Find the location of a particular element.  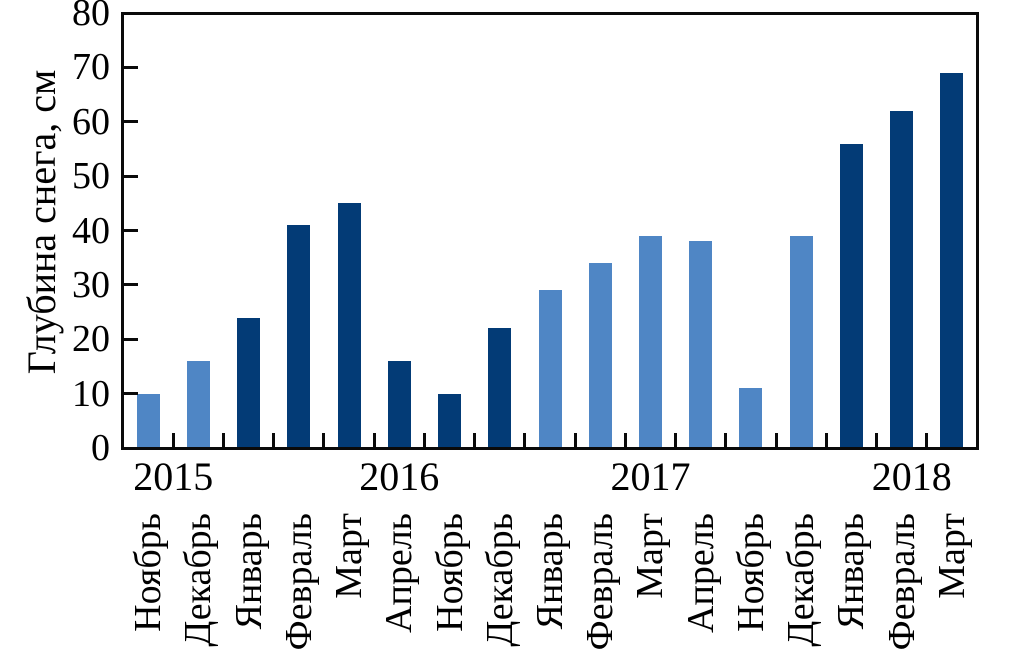

y-tick-label: 10 is located at coordinates (91, 393).